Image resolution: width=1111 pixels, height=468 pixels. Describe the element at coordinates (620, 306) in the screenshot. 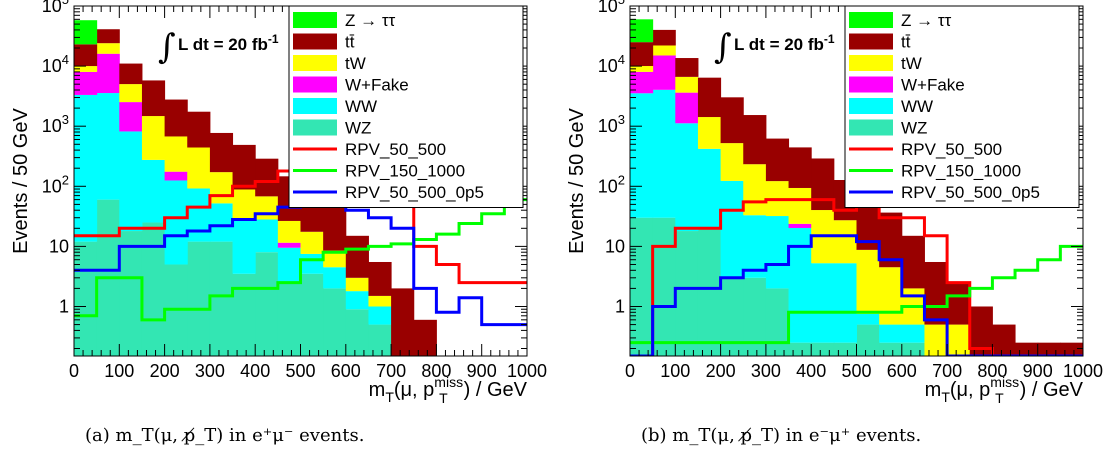

I see `y-tick-label: 1` at that location.